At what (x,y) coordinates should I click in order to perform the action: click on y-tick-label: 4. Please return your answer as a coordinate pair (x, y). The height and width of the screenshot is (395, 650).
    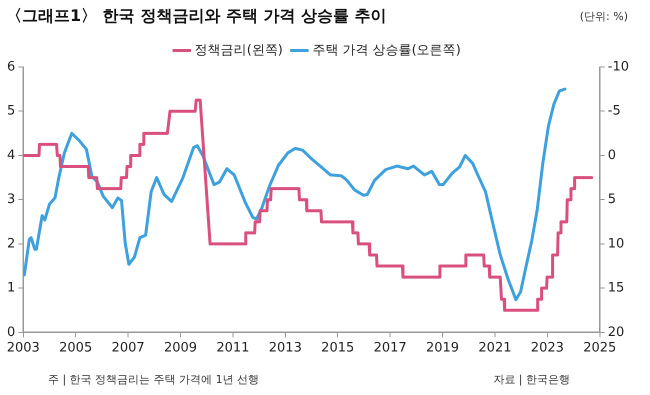
    Looking at the image, I should click on (11, 155).